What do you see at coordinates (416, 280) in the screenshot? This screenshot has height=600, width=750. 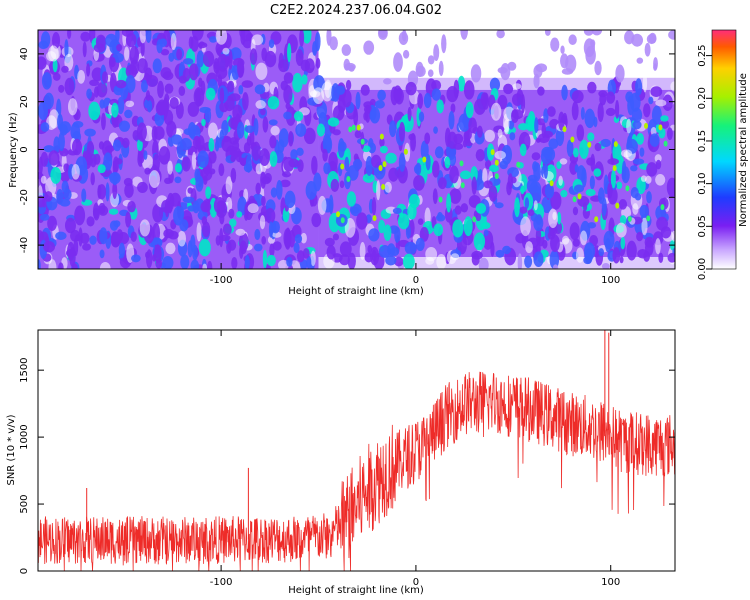 I see `spectrogram-xtick-label: 0` at bounding box center [416, 280].